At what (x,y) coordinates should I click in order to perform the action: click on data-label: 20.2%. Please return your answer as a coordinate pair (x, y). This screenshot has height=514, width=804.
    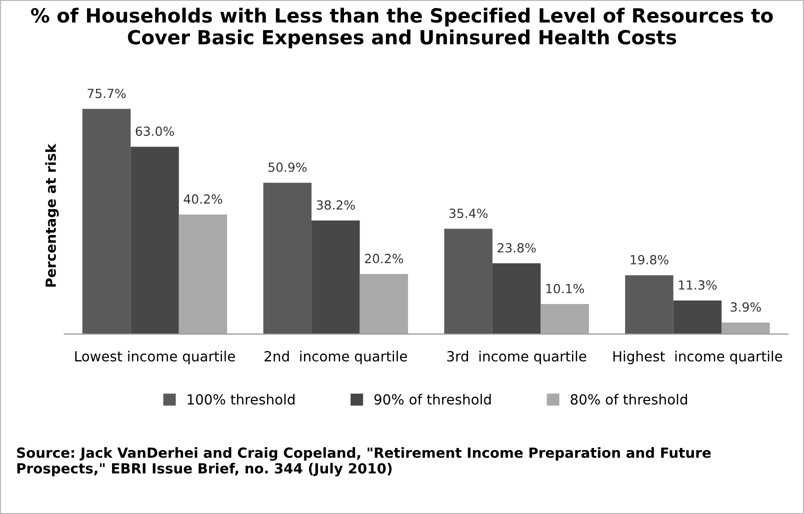
    Looking at the image, I should click on (384, 259).